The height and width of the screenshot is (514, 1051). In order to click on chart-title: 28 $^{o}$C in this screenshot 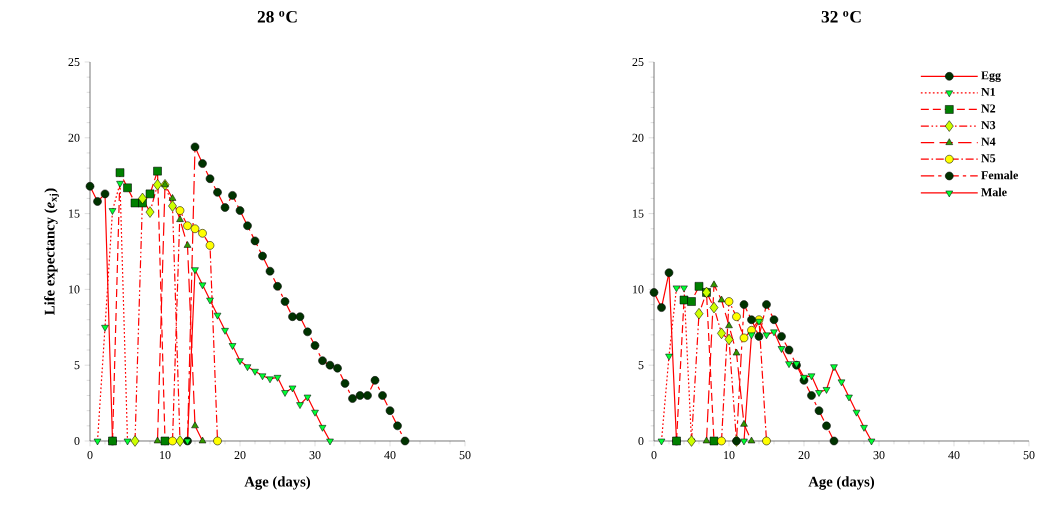, I will do `click(277, 16)`.